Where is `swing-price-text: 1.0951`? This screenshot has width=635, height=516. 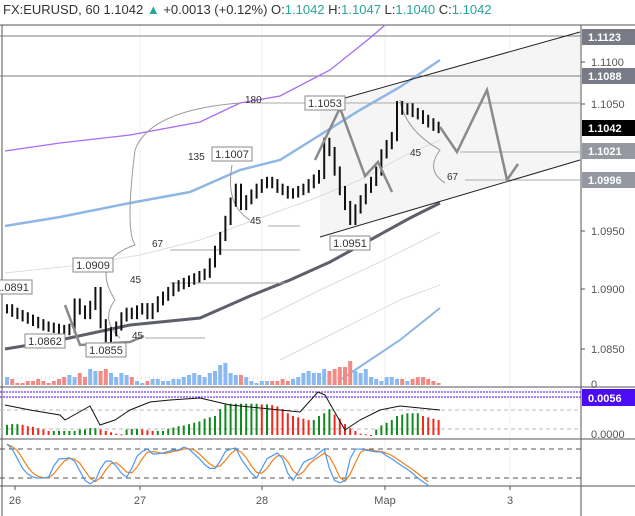 swing-price-text: 1.0951 is located at coordinates (350, 244).